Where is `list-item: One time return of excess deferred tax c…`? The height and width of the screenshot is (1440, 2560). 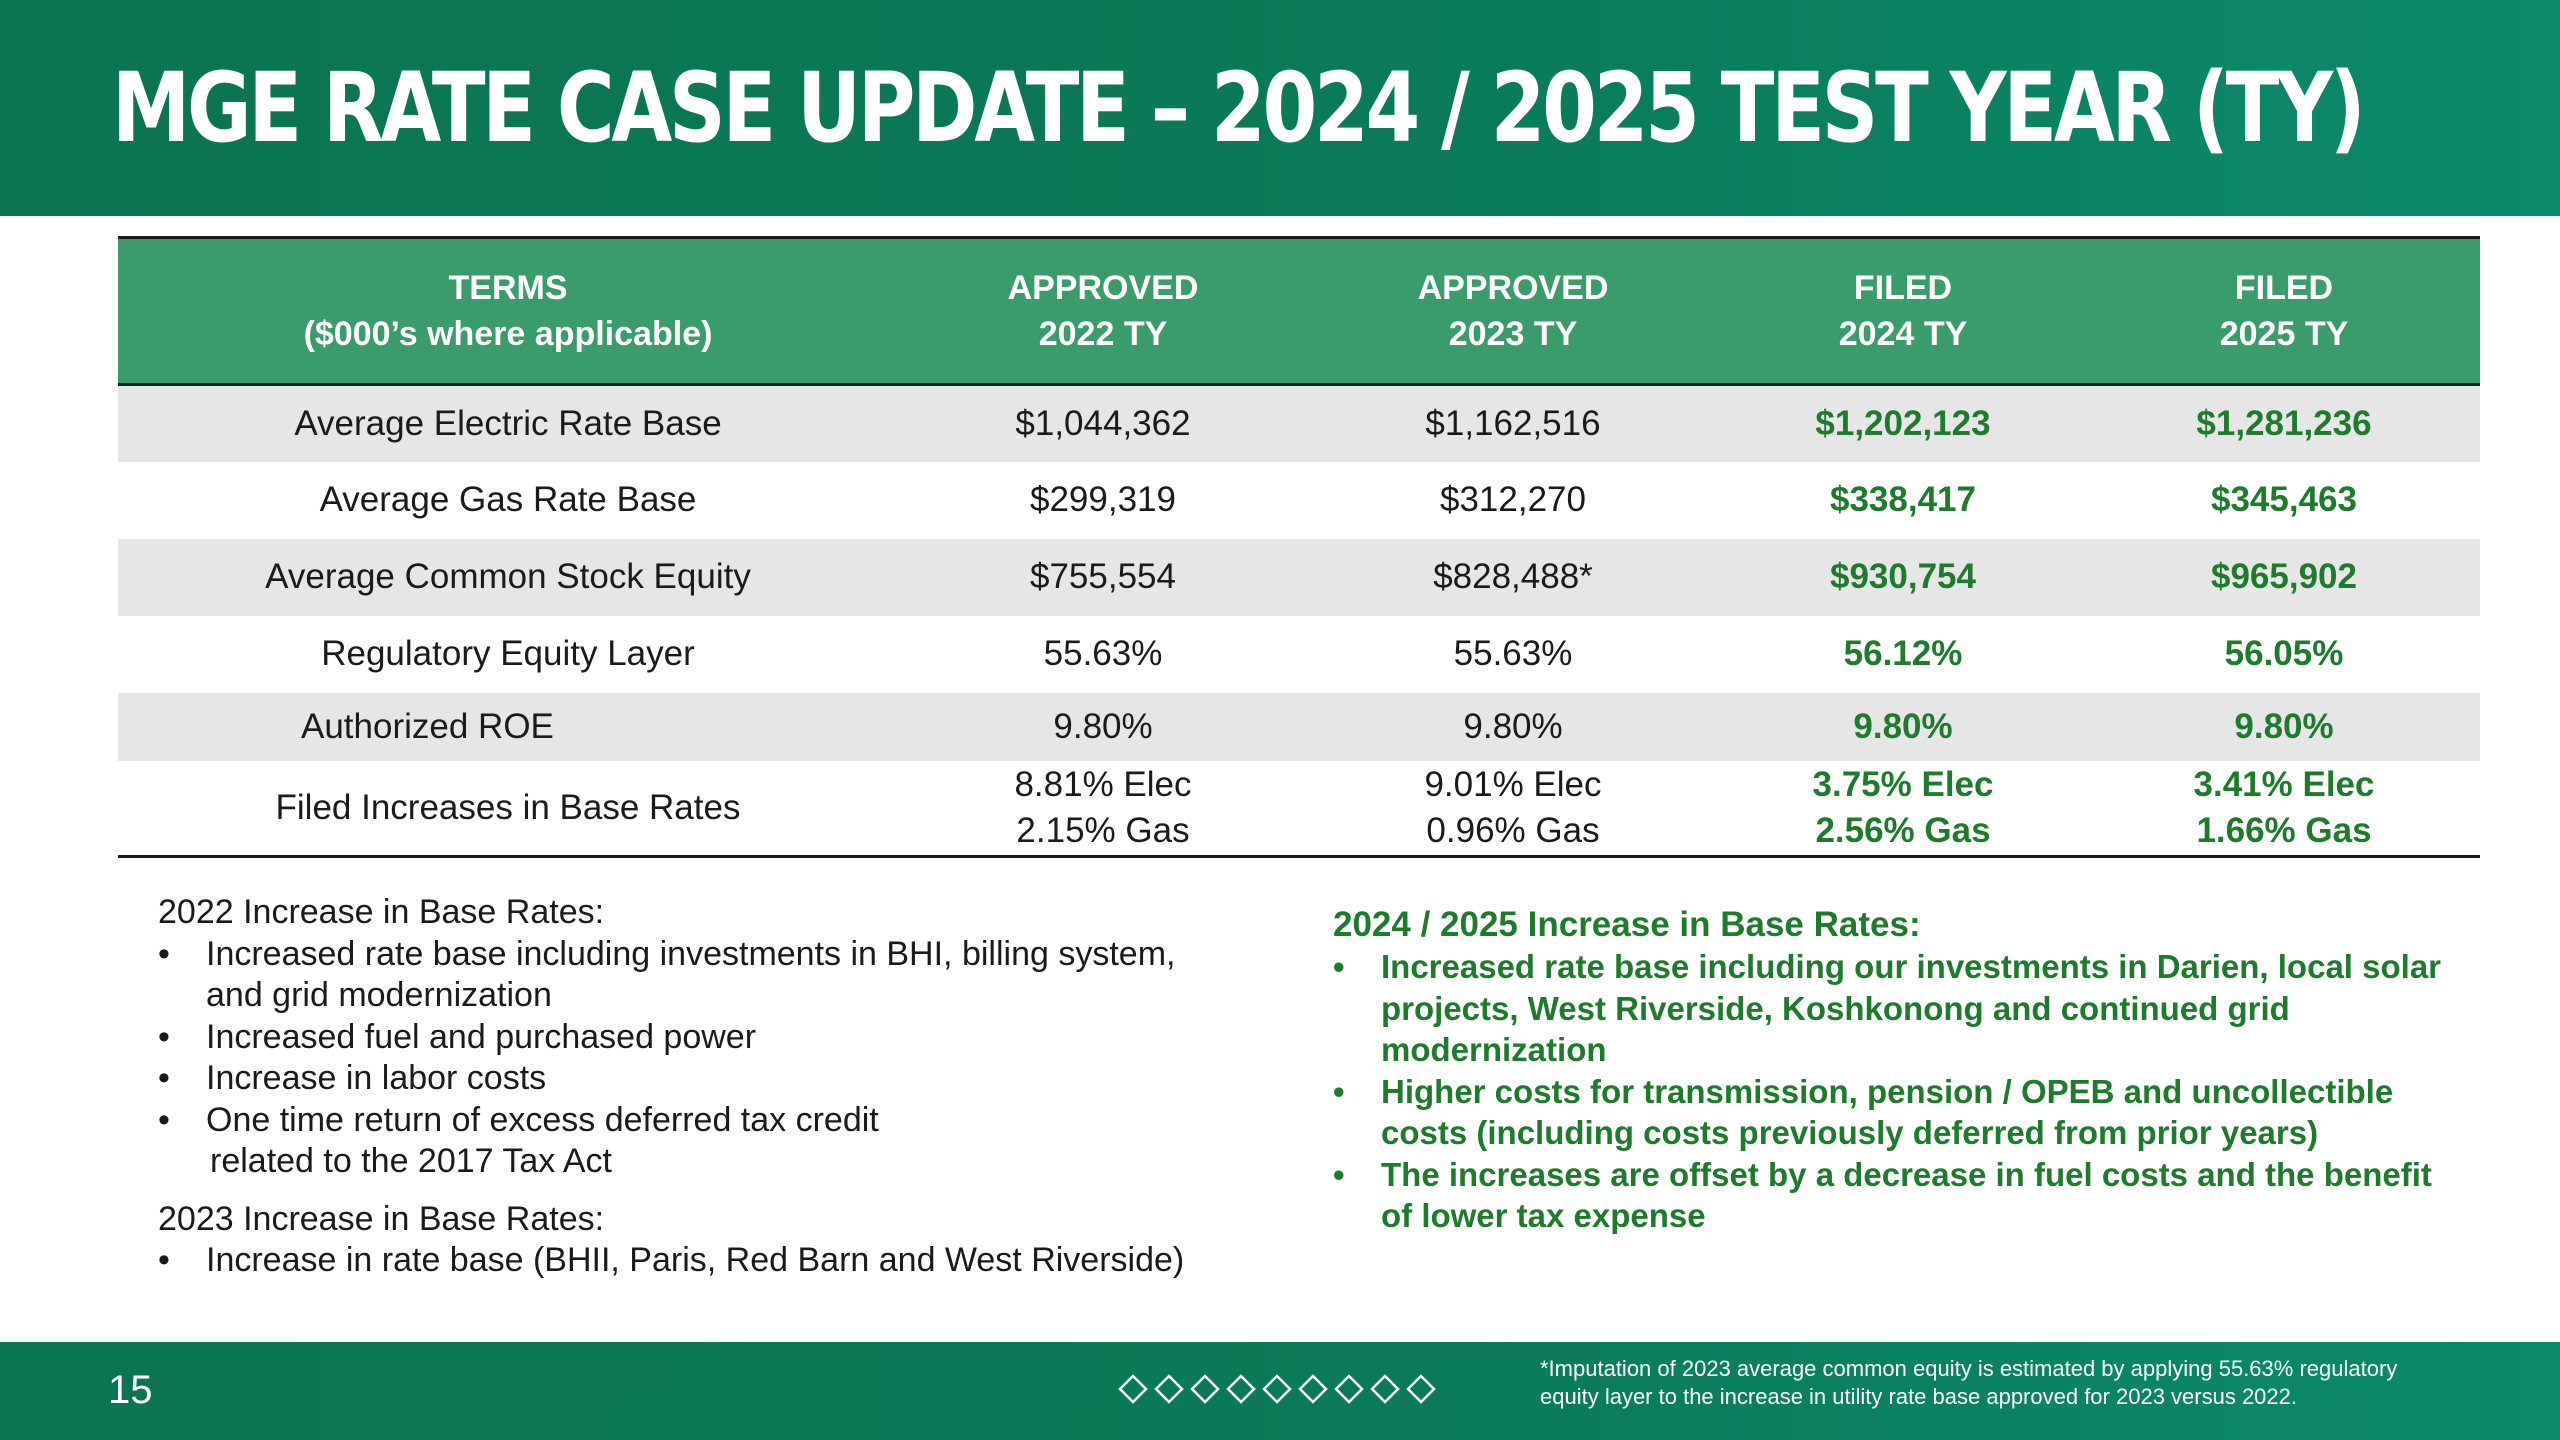 list-item: One time return of excess deferred tax c… is located at coordinates (708, 1141).